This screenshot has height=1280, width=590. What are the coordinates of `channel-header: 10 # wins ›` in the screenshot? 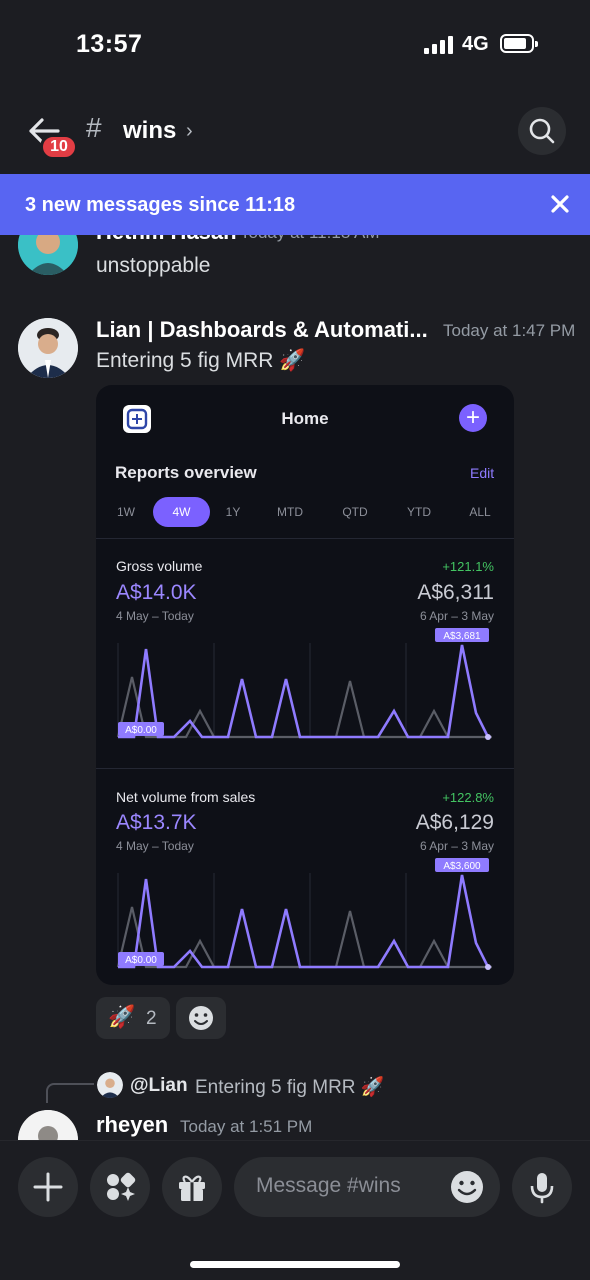 It's located at (295, 132).